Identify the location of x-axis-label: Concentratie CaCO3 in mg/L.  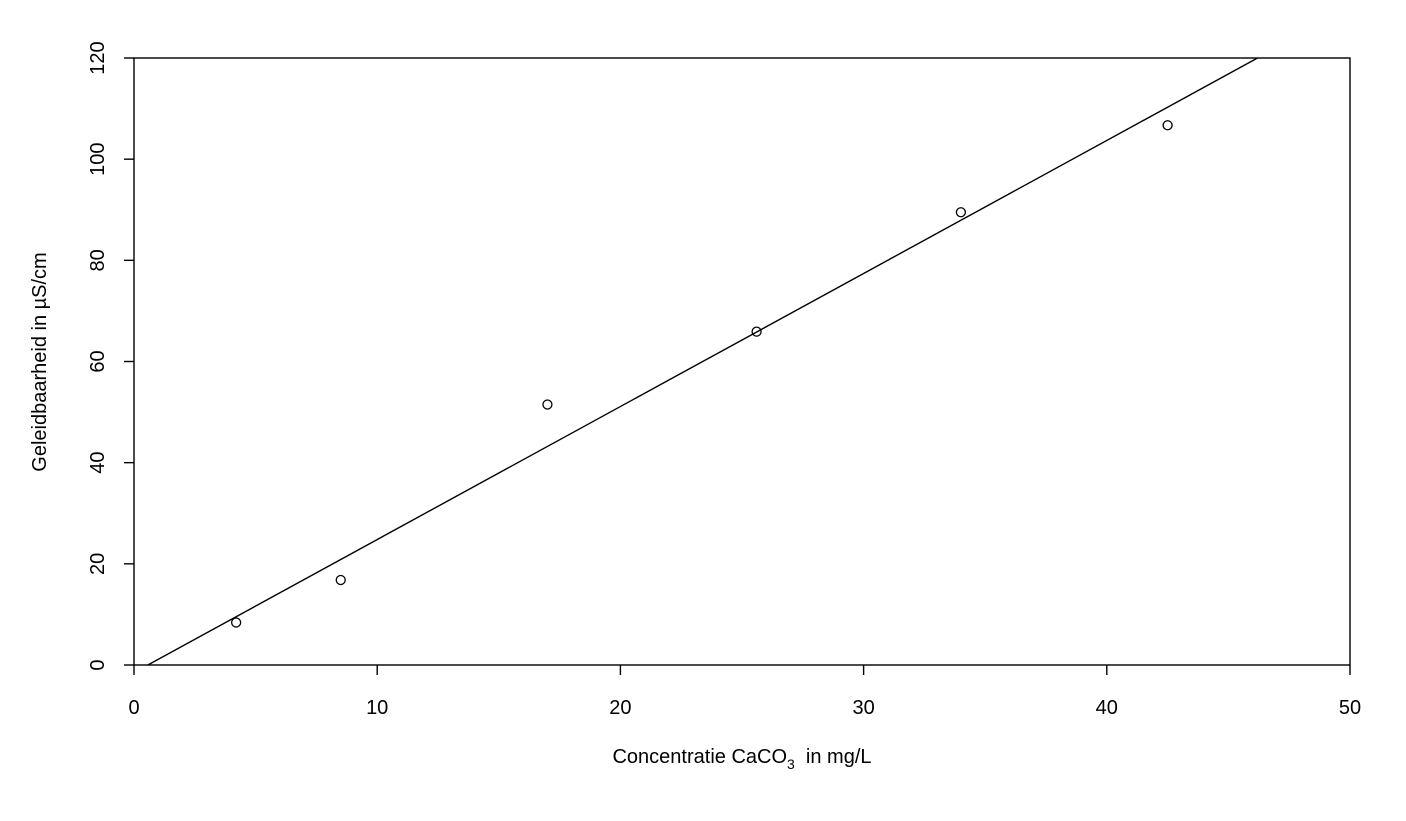
(741, 759).